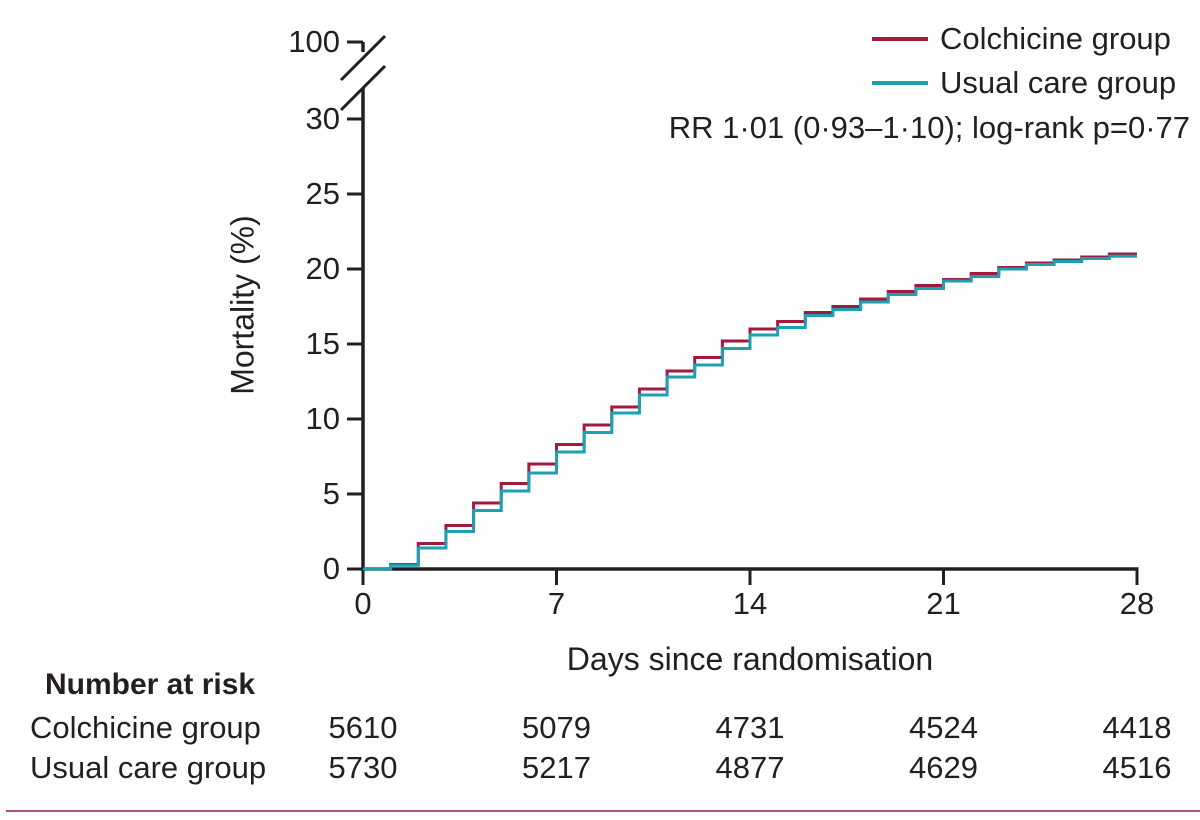 The width and height of the screenshot is (1200, 820). What do you see at coordinates (145, 727) in the screenshot?
I see `risk-row-label: Colchicine group` at bounding box center [145, 727].